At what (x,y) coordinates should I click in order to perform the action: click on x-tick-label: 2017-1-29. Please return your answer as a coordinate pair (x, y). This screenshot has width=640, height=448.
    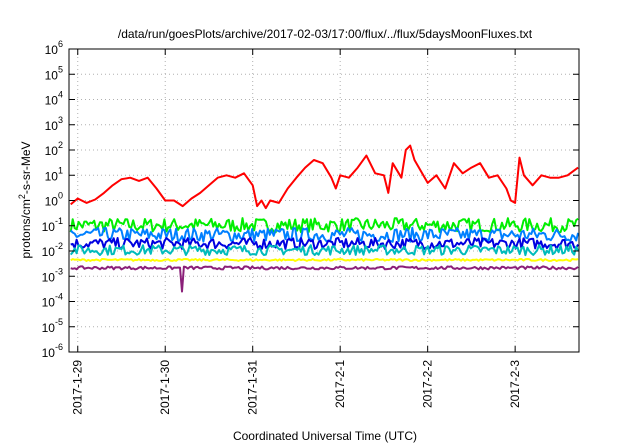
    Looking at the image, I should click on (78, 387).